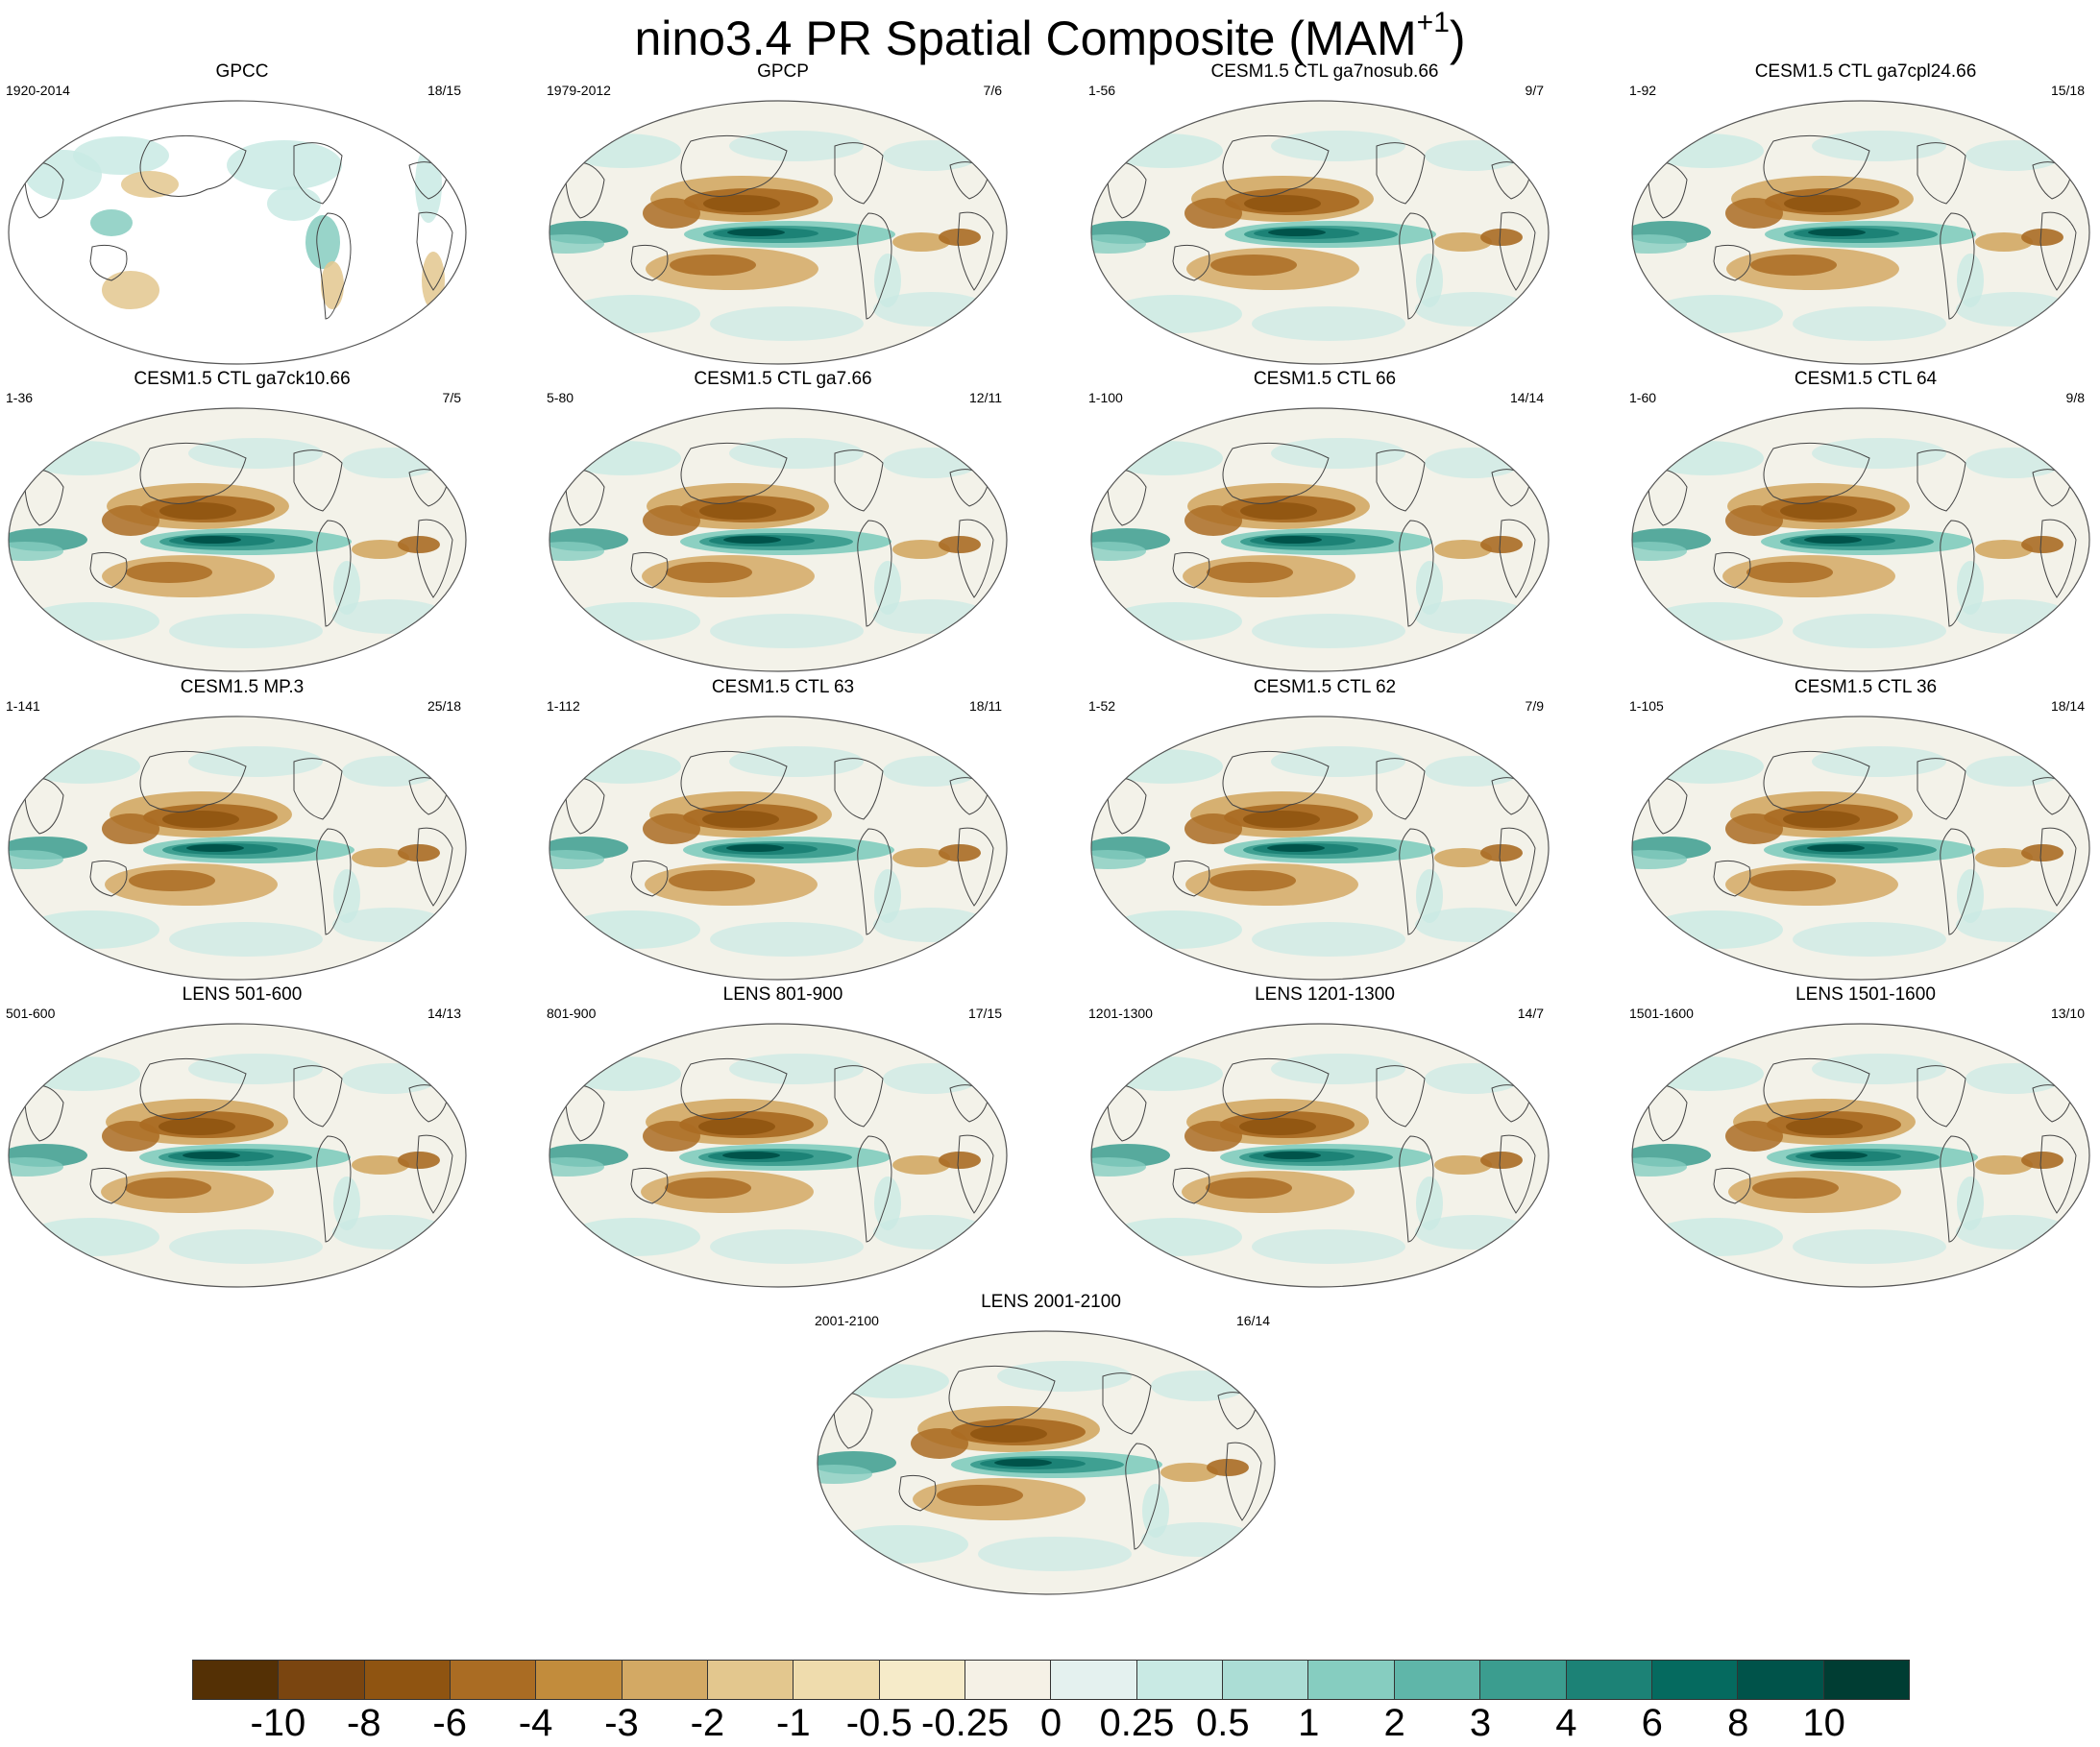 This screenshot has width=2100, height=1747. Describe the element at coordinates (783, 211) in the screenshot. I see `map-panel: GPCP 1979-2012 7/6` at that location.